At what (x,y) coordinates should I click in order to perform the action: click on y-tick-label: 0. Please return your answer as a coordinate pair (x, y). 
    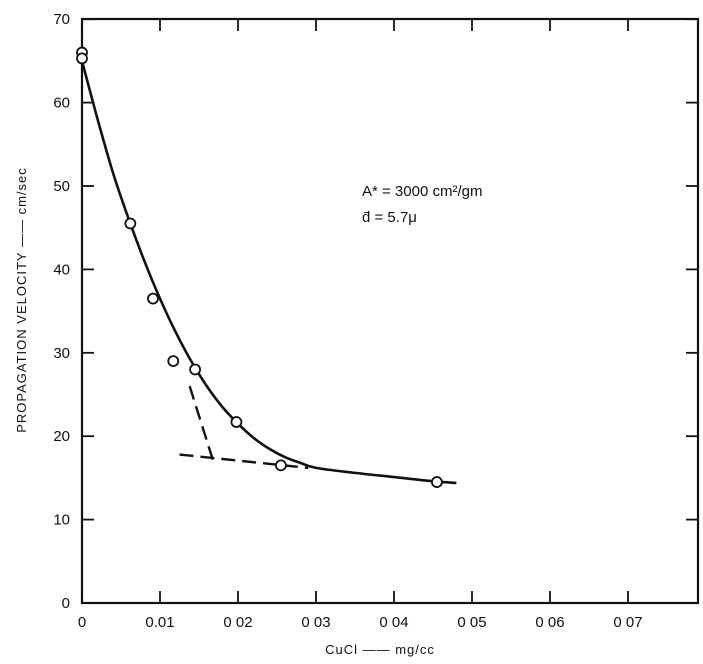
    Looking at the image, I should click on (66, 603).